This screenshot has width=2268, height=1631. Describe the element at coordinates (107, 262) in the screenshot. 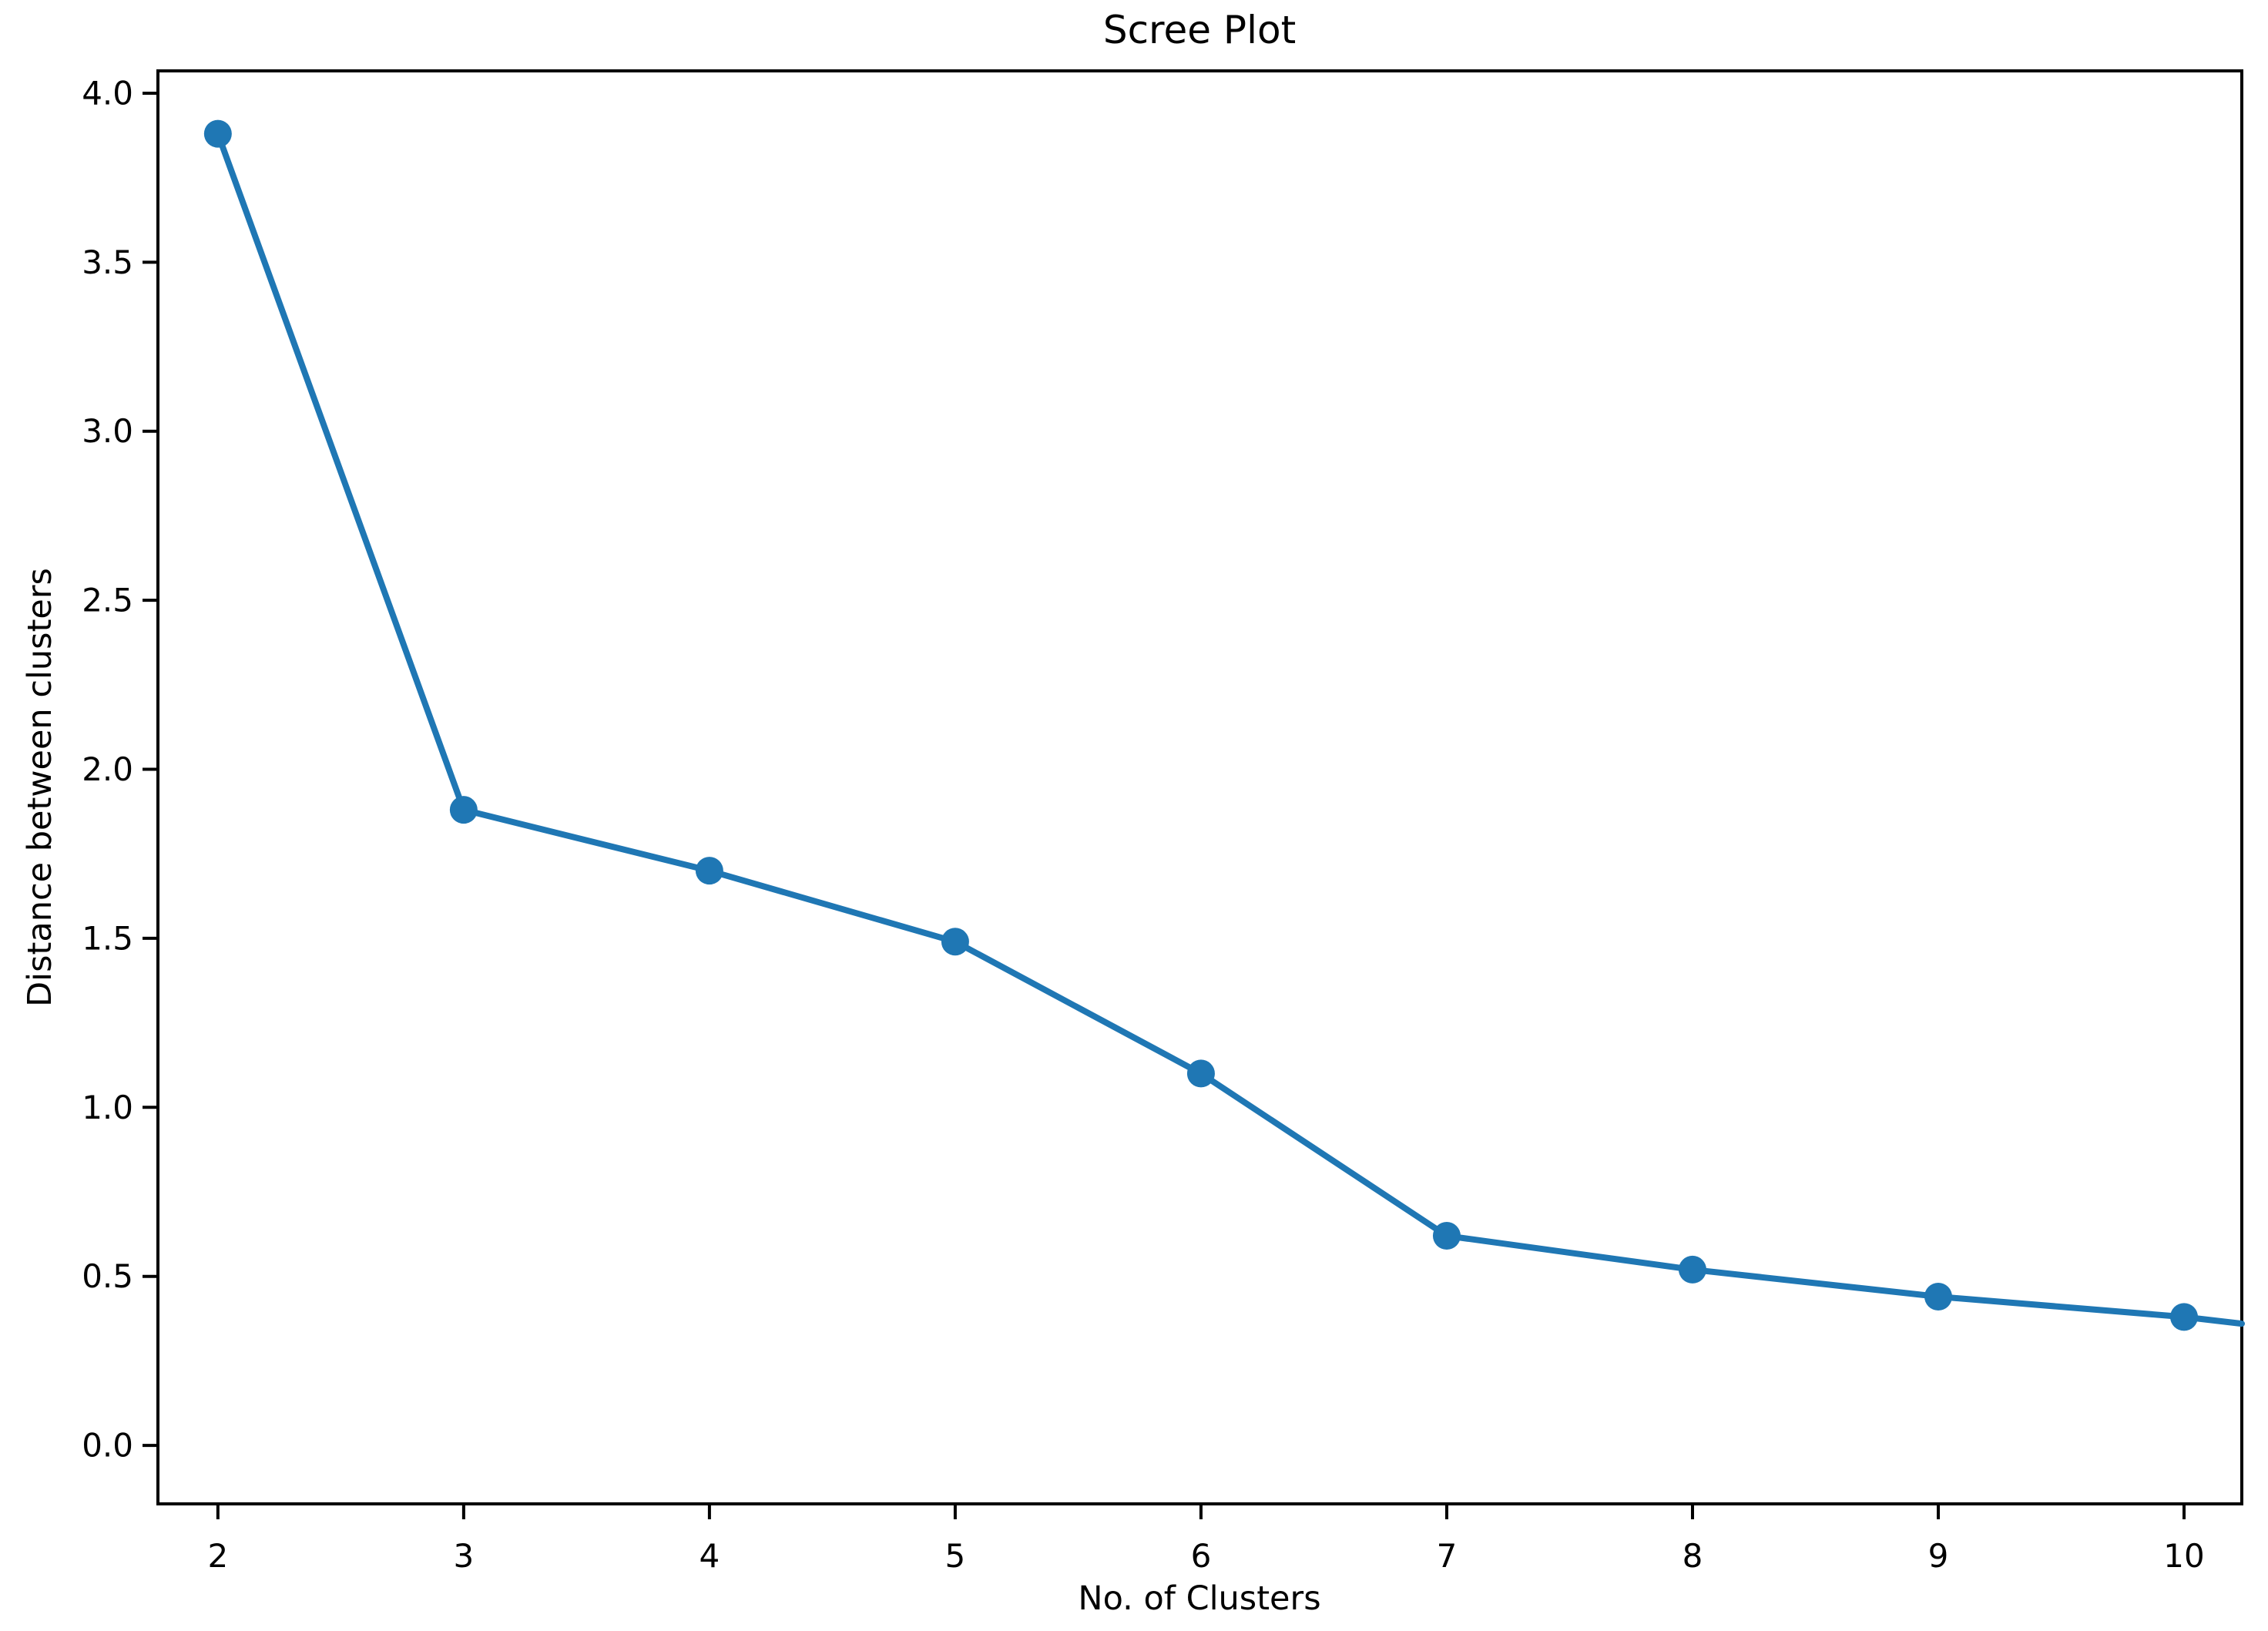

I see `y-tick-label: 3.5` at that location.